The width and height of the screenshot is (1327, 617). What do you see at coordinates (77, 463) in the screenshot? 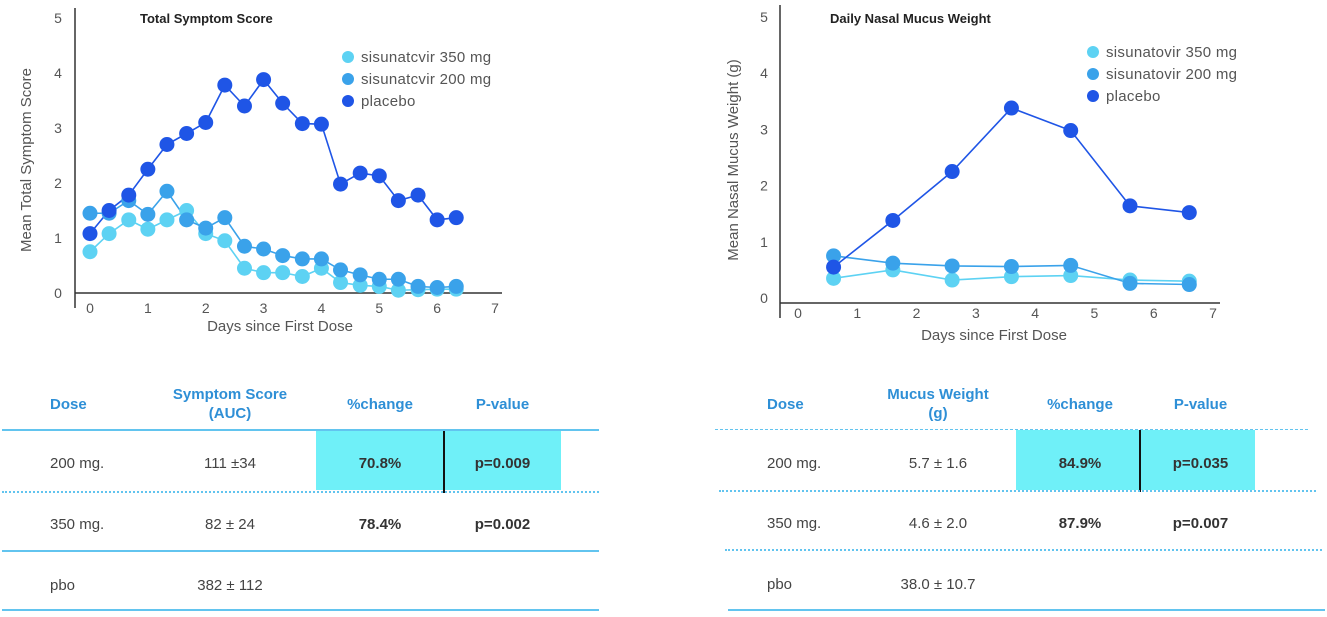
I see `row-200-dose: 200 mg.` at bounding box center [77, 463].